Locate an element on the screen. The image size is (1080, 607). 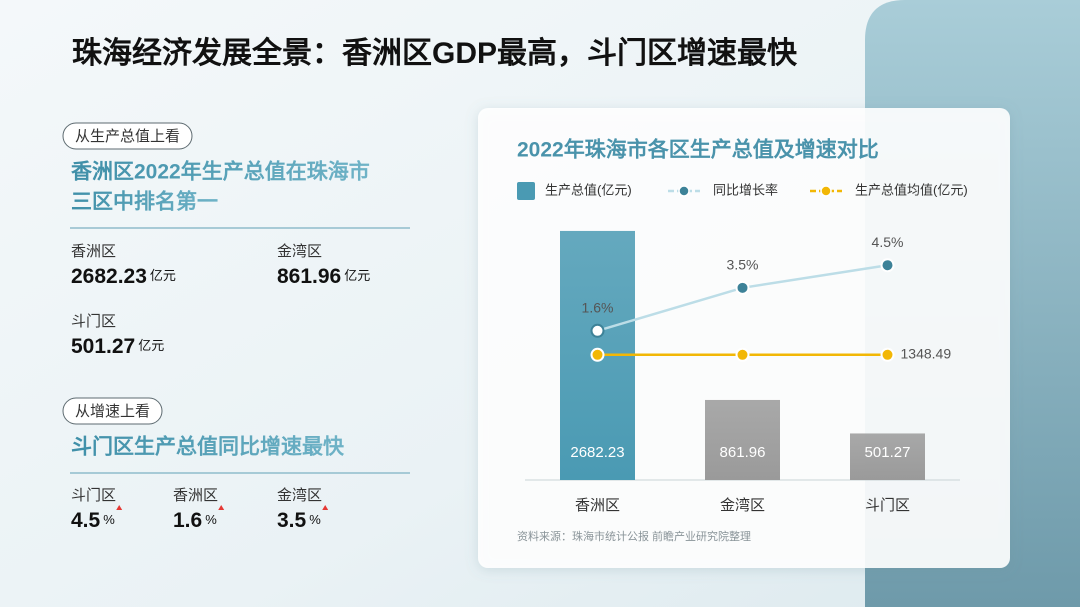
stat-number: 1.6 is located at coordinates (187, 520).